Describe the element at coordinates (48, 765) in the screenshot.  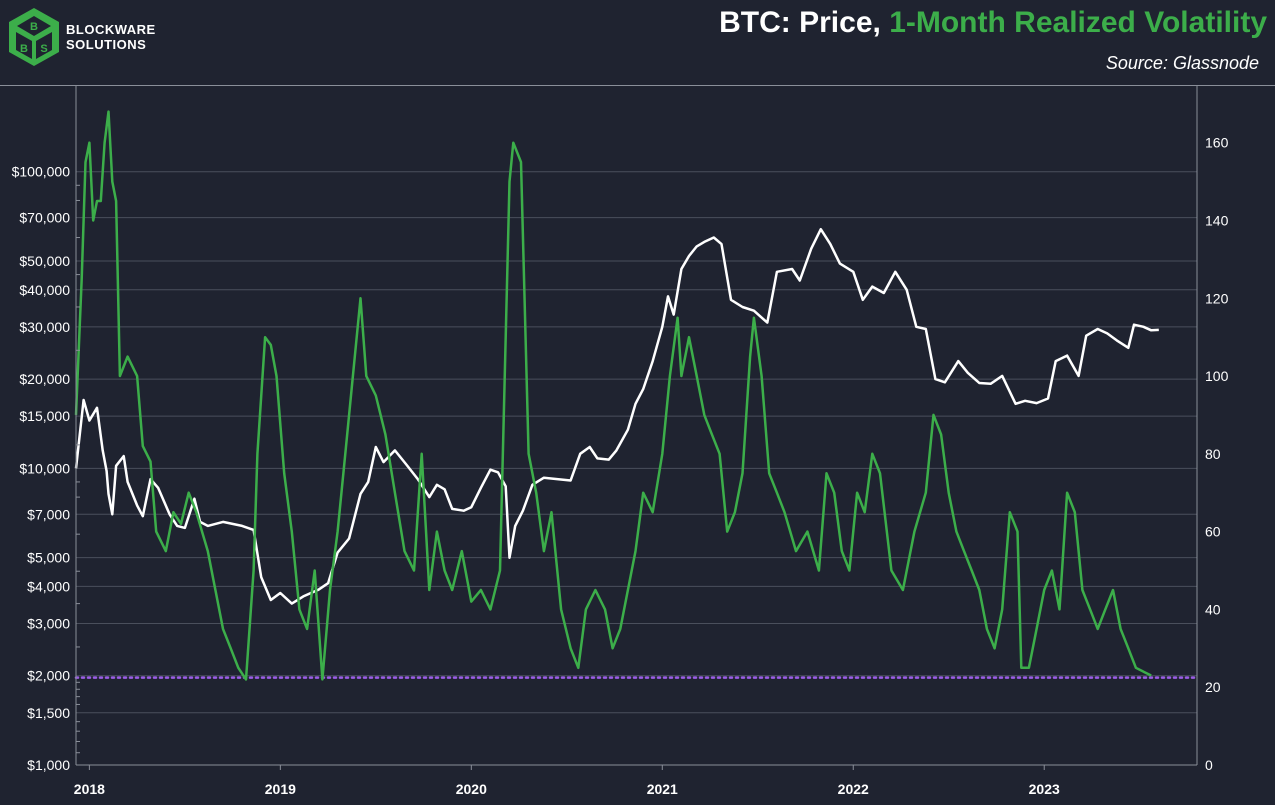
I see `y-left-tick-label: $1,000` at that location.